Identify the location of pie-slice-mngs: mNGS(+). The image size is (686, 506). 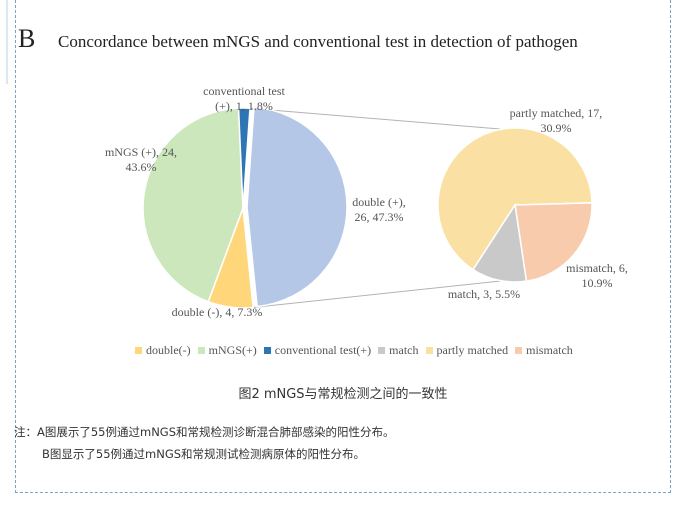
(193, 205).